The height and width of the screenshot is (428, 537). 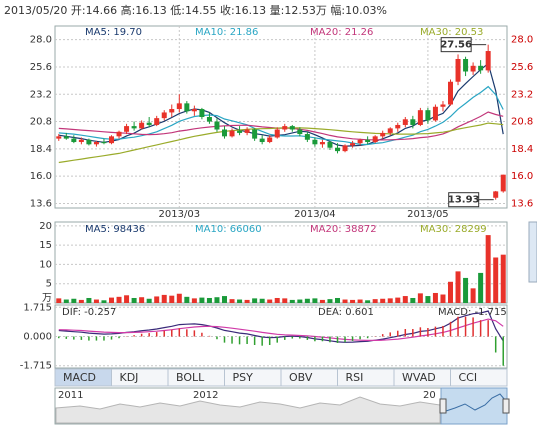 I want to click on macd-legend: DEA: 0.601, so click(x=346, y=312).